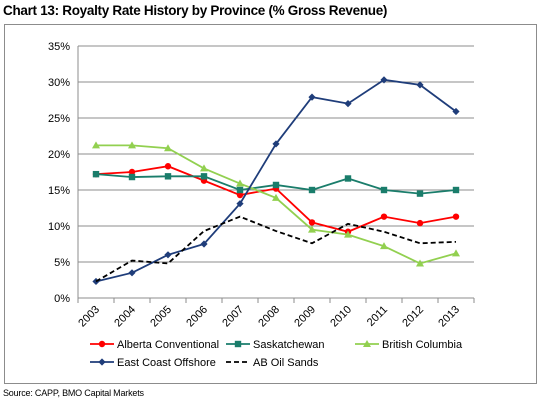  Describe the element at coordinates (341, 317) in the screenshot. I see `x-tick-label: 2010` at that location.